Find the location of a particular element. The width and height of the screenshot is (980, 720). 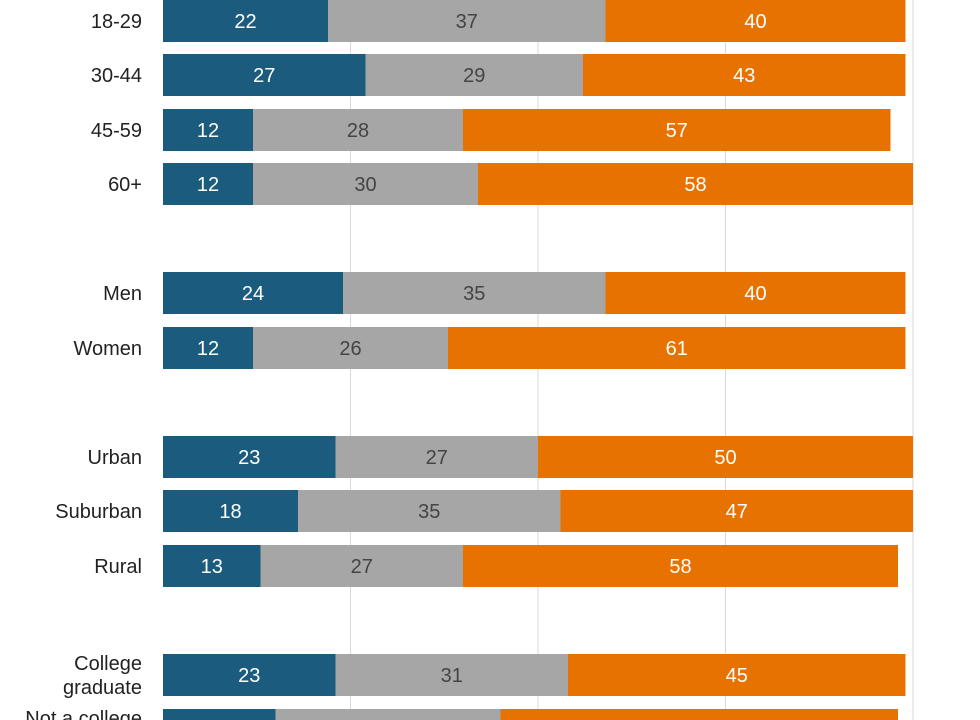

category-label: College is located at coordinates (108, 664).